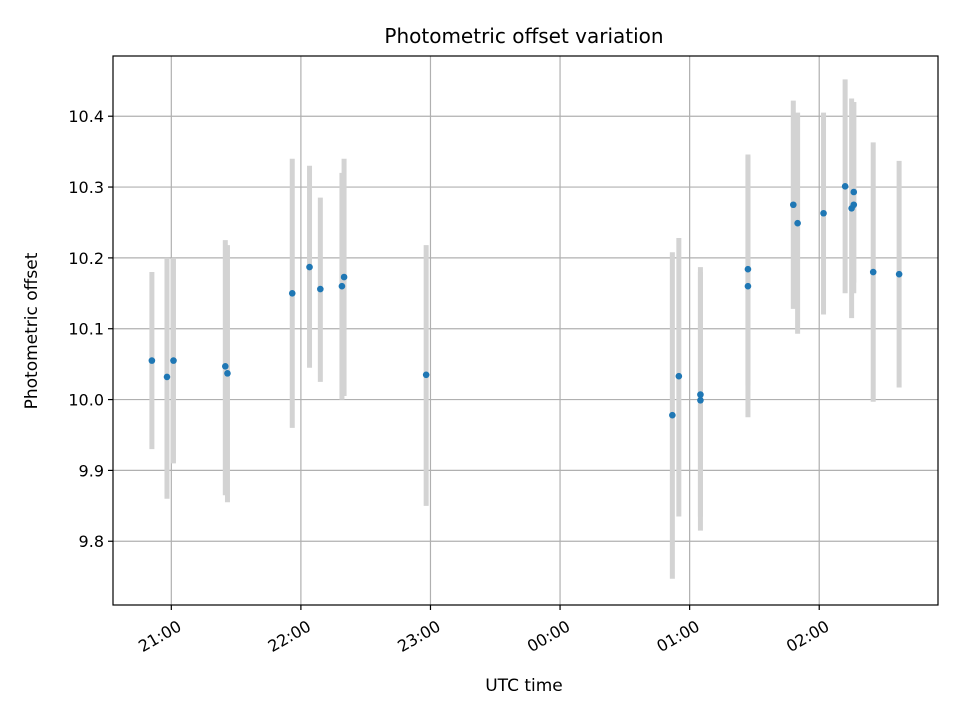 The width and height of the screenshot is (960, 720). What do you see at coordinates (86, 187) in the screenshot?
I see `y-tick-label: 10.3` at bounding box center [86, 187].